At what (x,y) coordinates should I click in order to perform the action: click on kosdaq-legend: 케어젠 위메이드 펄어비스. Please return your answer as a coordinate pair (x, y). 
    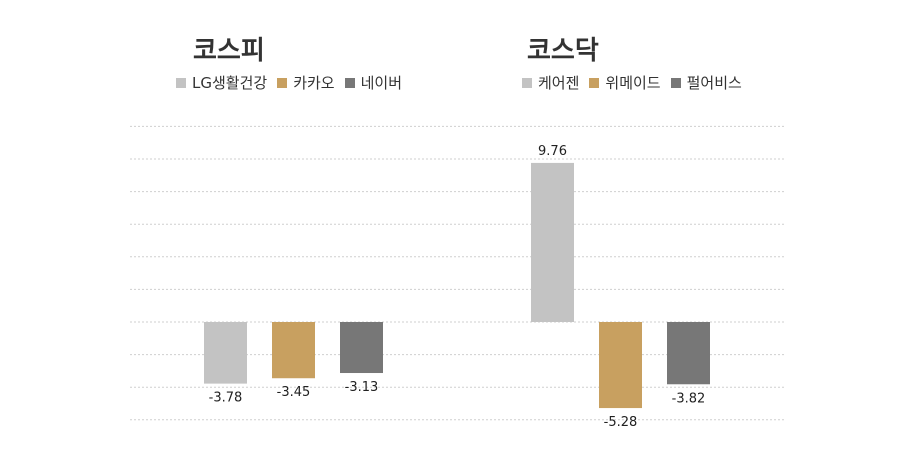
    Looking at the image, I should click on (632, 82).